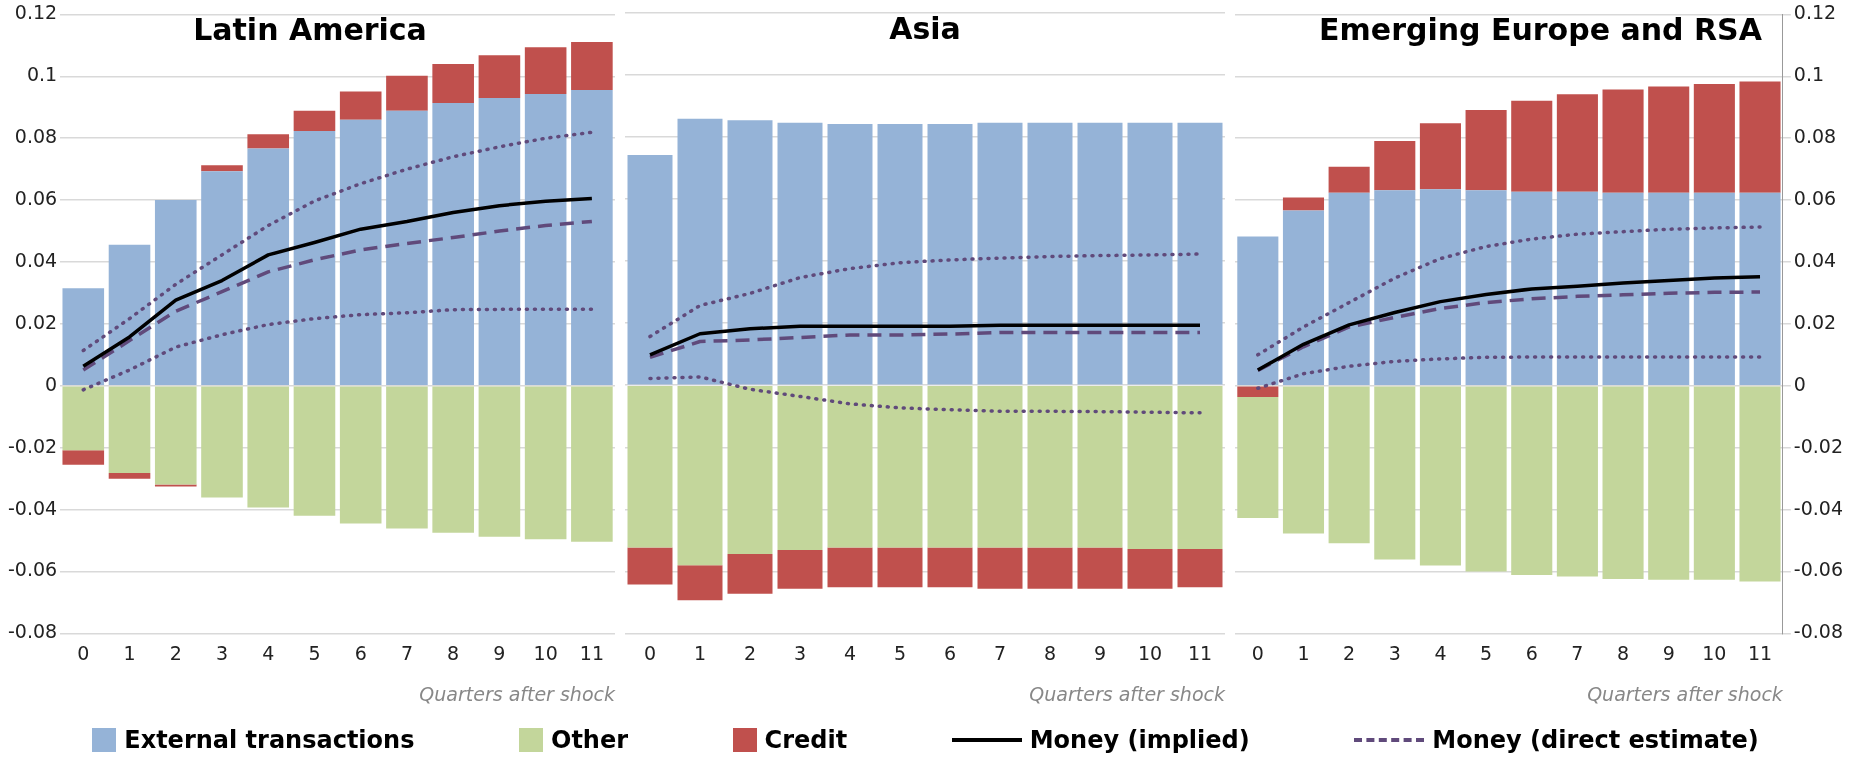 This screenshot has width=1851, height=767. I want to click on legend-label: Money (direct estimate), so click(1595, 740).